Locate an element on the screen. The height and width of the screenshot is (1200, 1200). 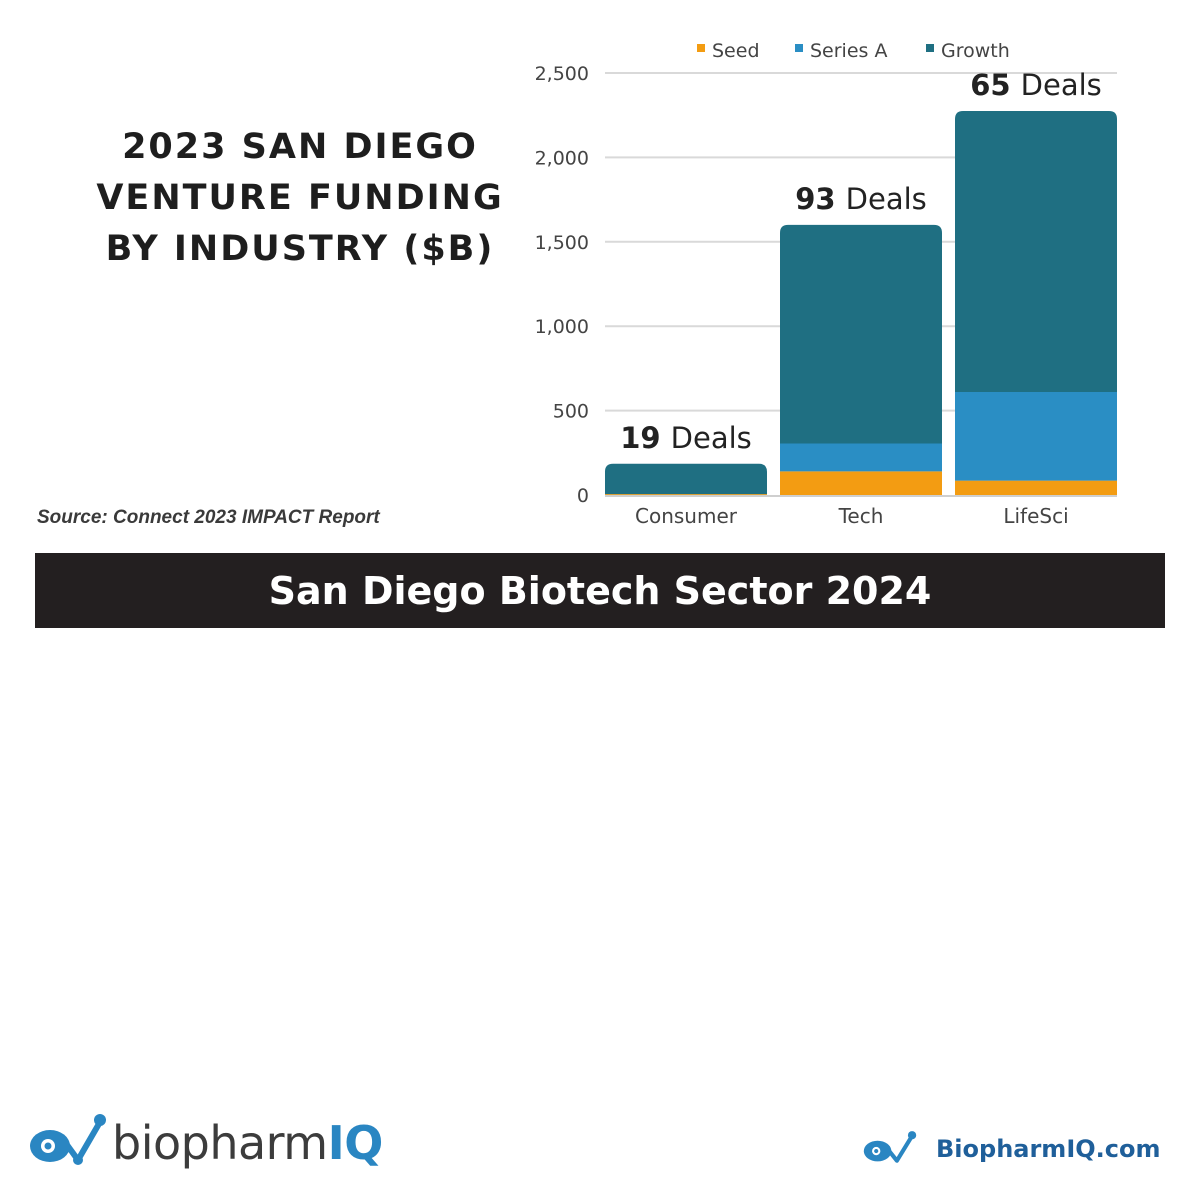
x-tick-label: LifeSci is located at coordinates (1035, 516).